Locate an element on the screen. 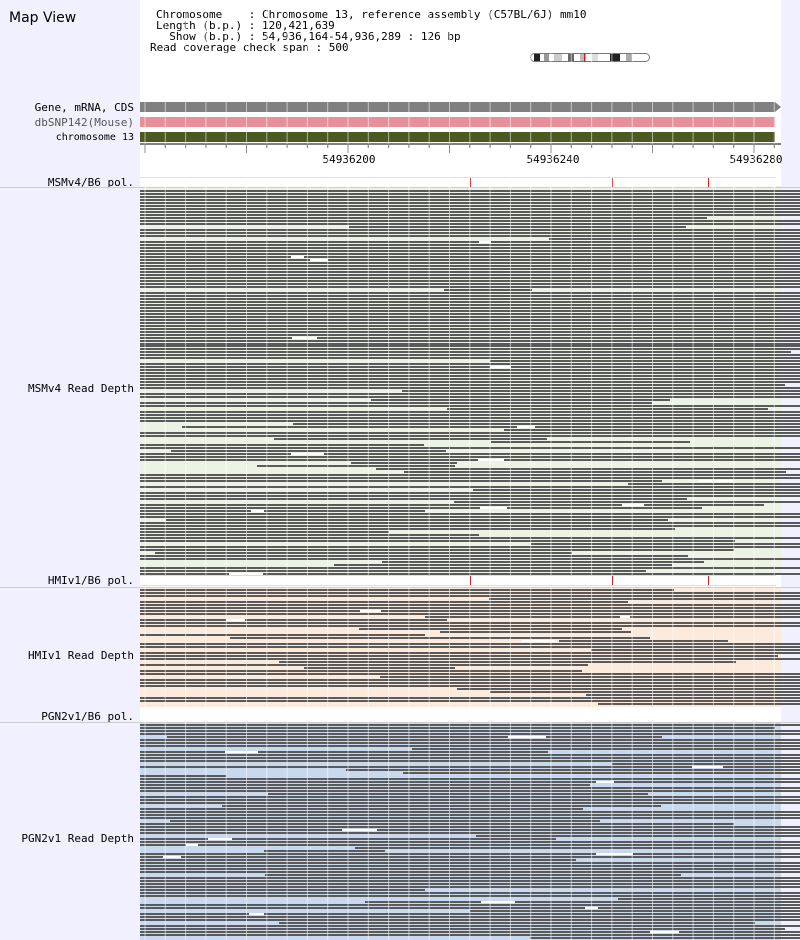  chromosome-ideogram is located at coordinates (590, 57).